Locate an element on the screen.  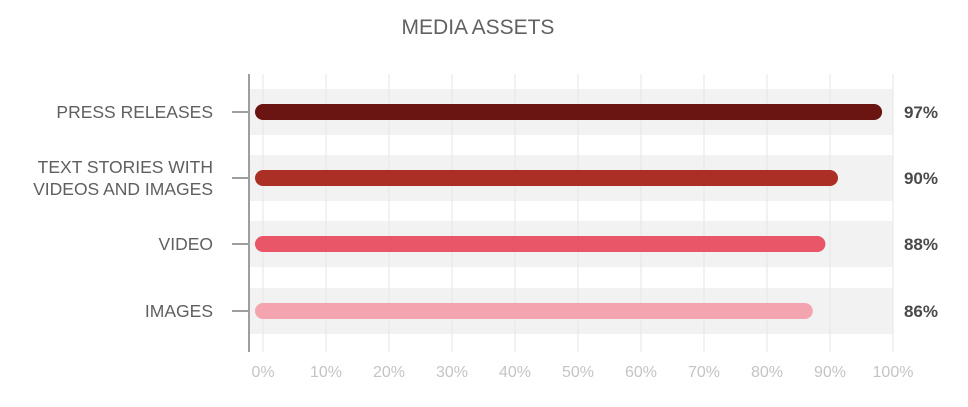
x-tick-label: 80% is located at coordinates (767, 372).